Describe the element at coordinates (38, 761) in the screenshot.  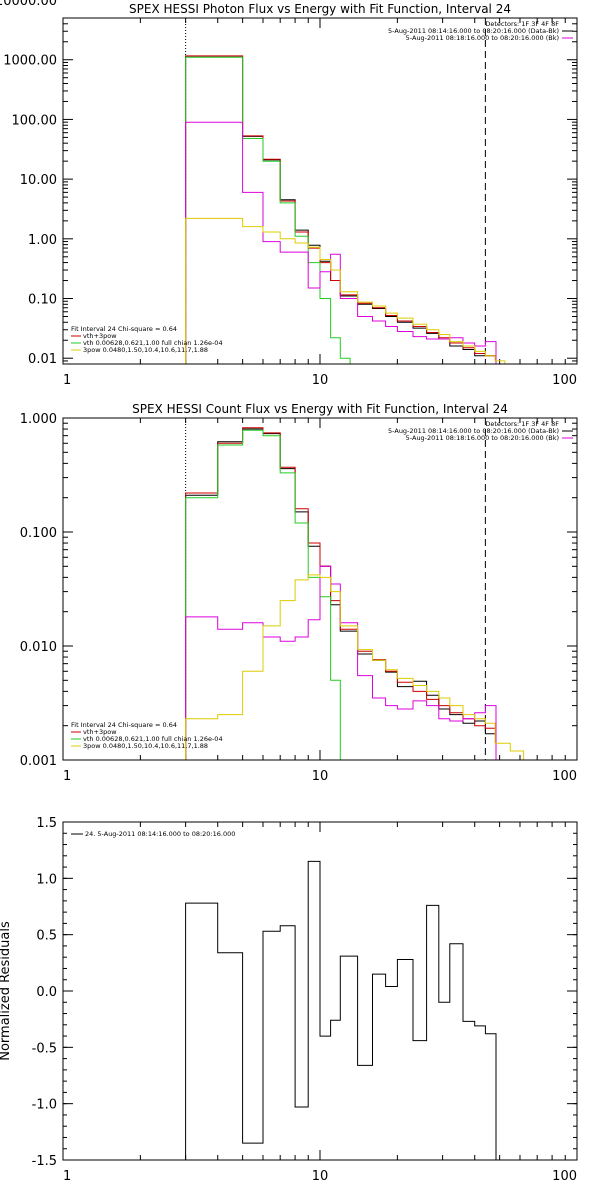
I see `y-tick-label: 0.001` at that location.